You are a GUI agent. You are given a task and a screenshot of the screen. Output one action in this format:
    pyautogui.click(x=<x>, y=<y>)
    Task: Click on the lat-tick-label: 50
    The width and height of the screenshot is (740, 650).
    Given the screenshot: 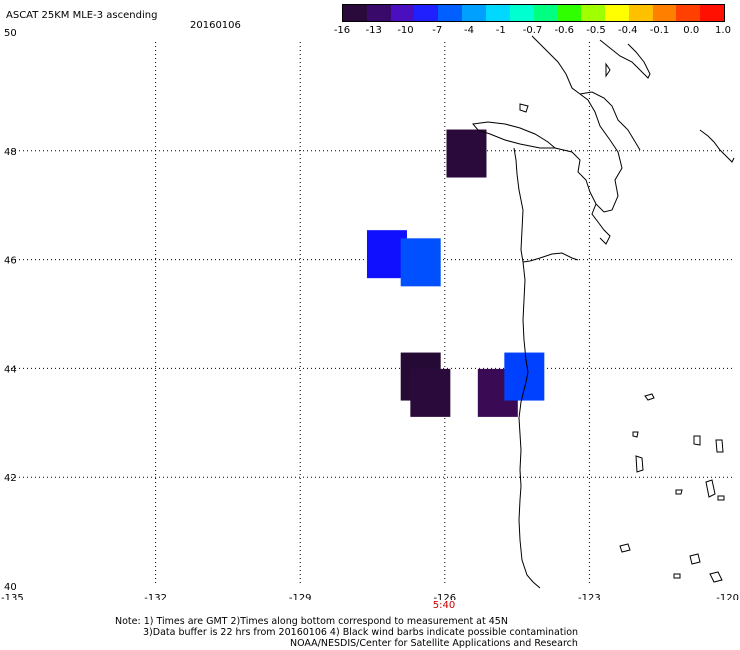 What is the action you would take?
    pyautogui.click(x=10, y=33)
    